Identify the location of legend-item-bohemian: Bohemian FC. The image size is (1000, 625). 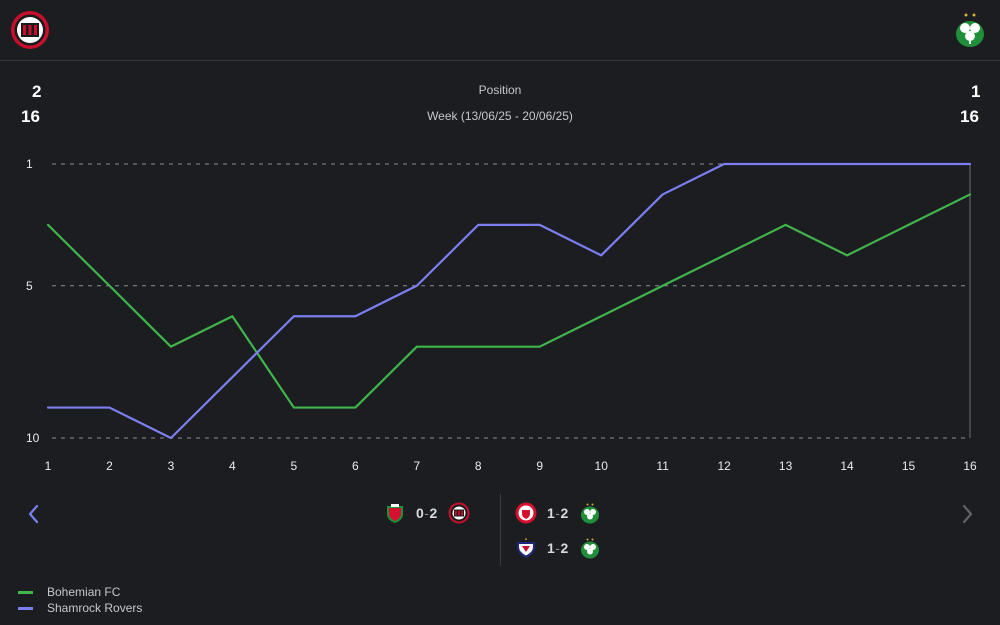
(80, 592).